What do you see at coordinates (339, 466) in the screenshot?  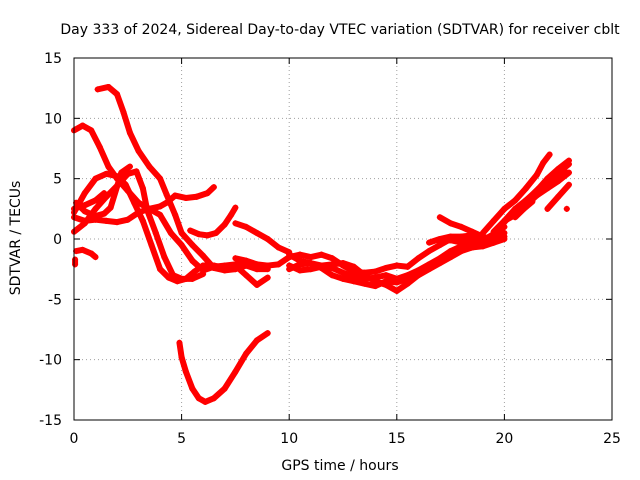 I see `x-axis-label: GPS time / hours` at bounding box center [339, 466].